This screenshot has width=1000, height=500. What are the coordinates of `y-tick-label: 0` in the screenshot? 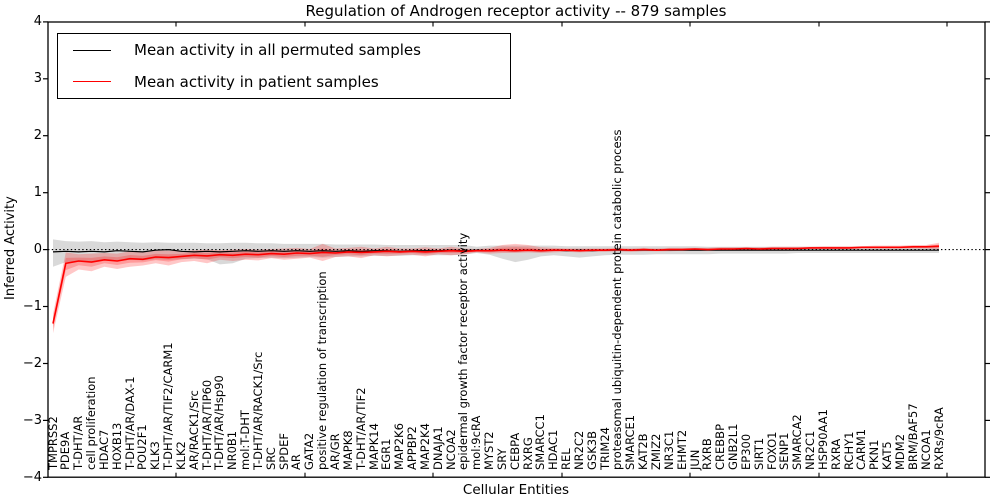 It's located at (37, 250).